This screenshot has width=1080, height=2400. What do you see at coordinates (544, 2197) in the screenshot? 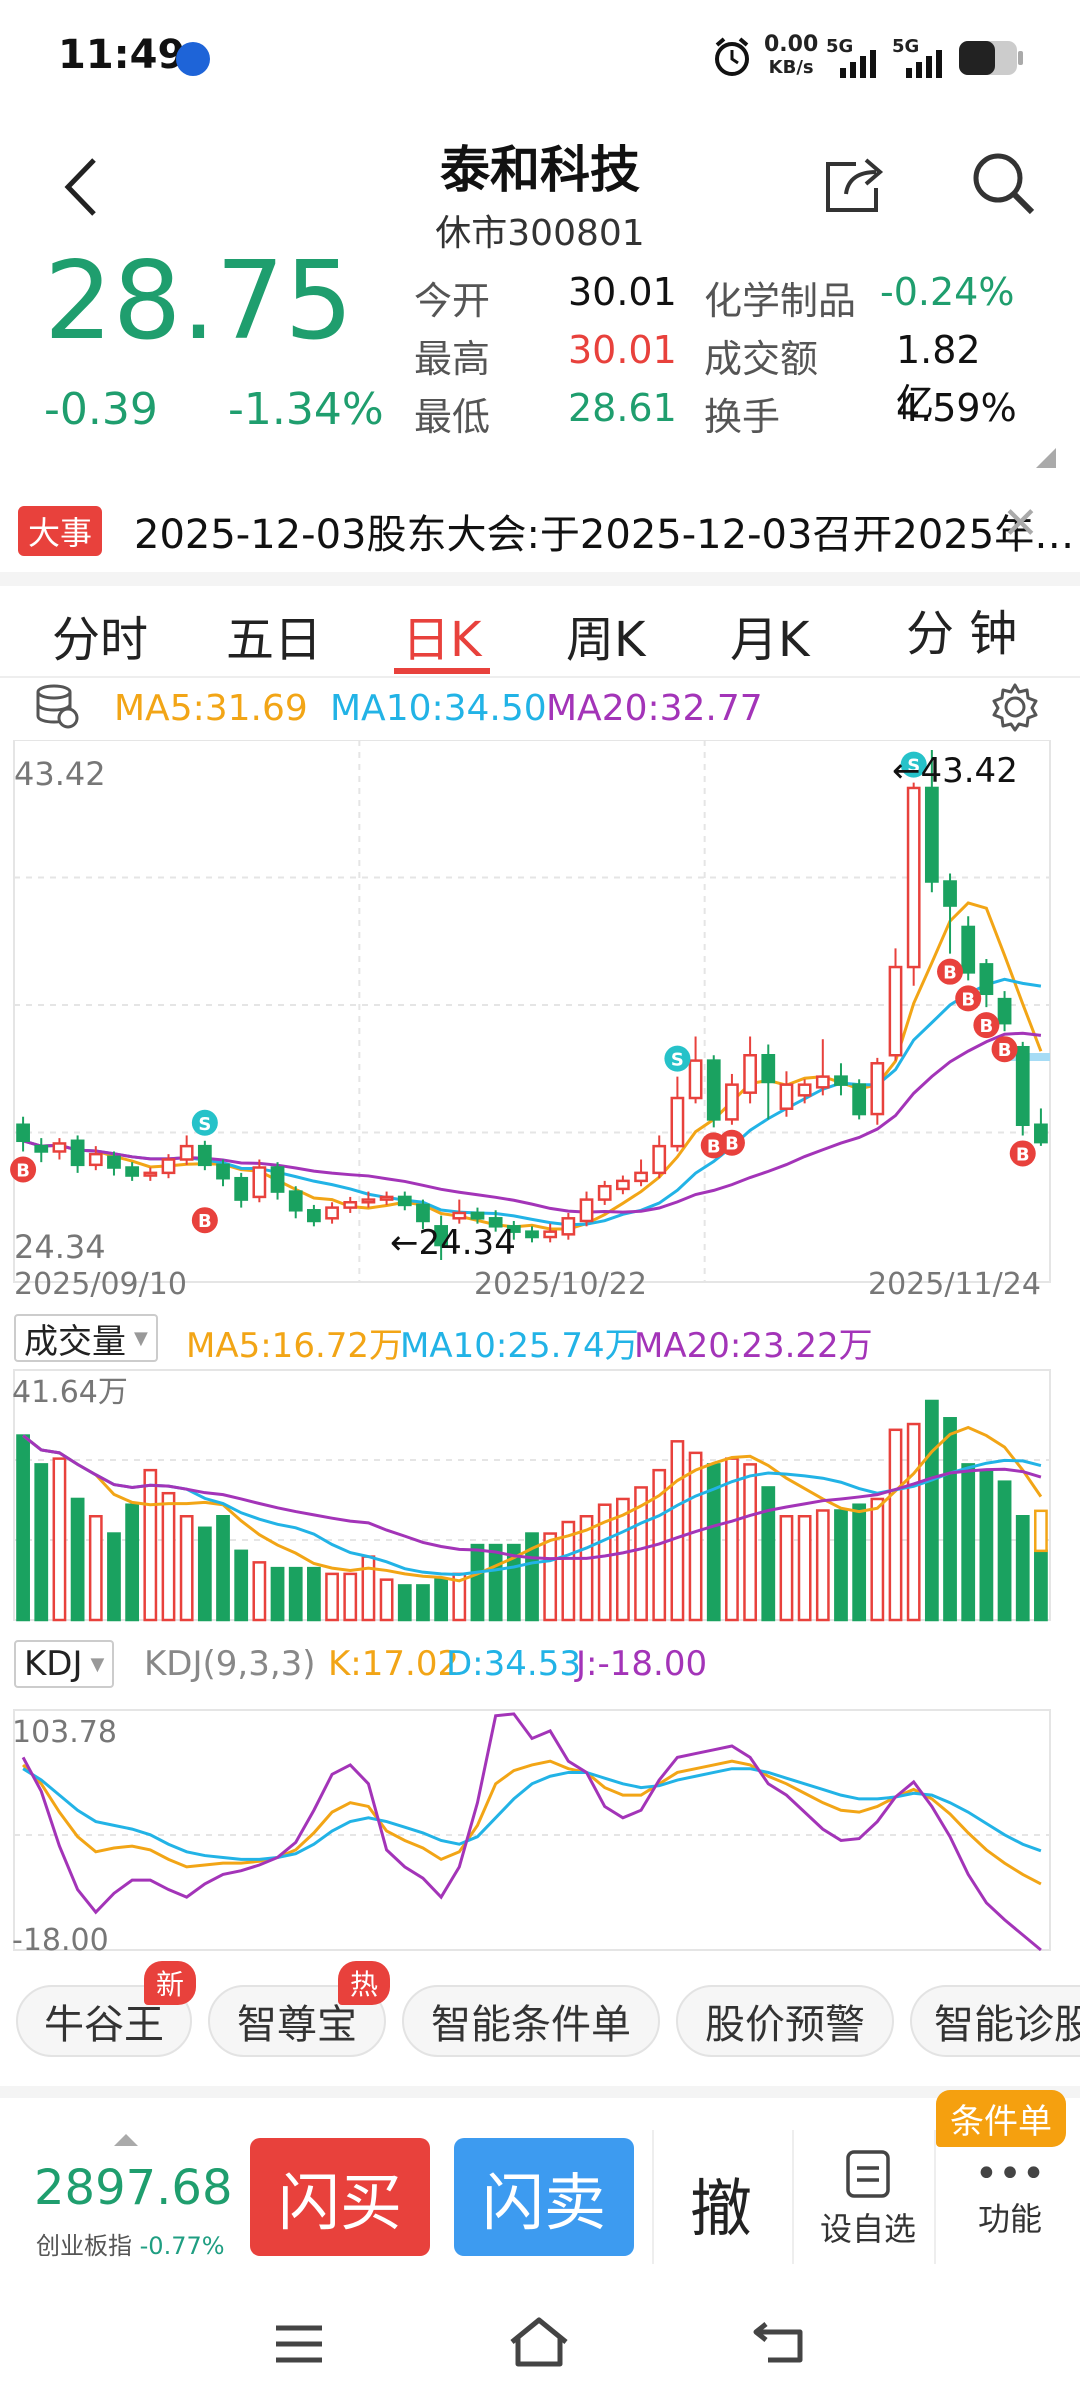
I see `flash-sell-button: 闪卖` at bounding box center [544, 2197].